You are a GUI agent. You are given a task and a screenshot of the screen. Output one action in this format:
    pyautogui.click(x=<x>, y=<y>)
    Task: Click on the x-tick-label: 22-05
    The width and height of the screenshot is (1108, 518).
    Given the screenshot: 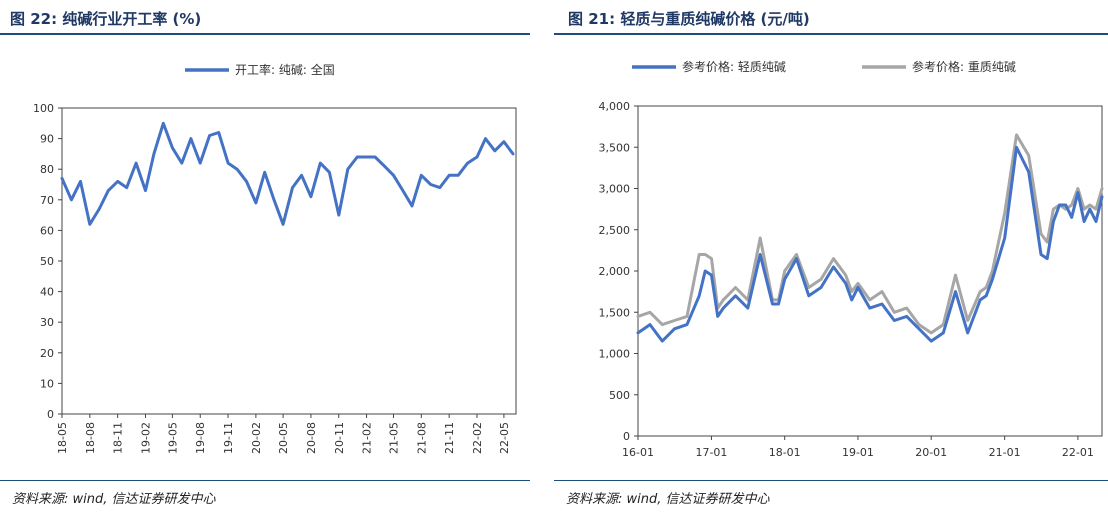 What is the action you would take?
    pyautogui.click(x=504, y=438)
    